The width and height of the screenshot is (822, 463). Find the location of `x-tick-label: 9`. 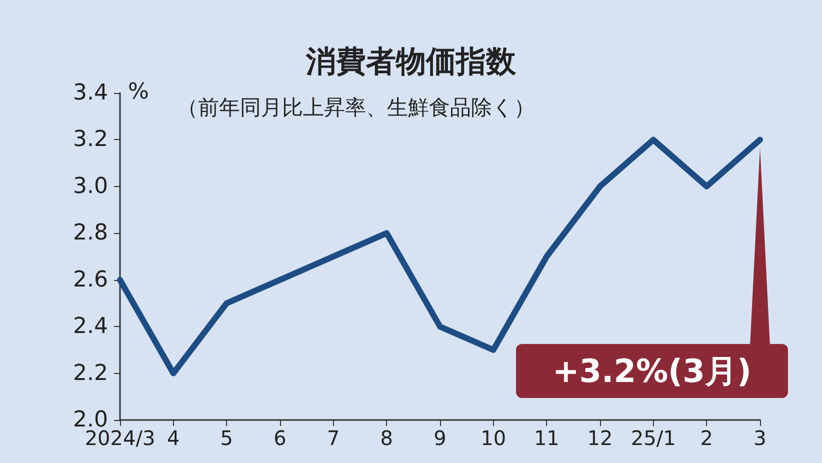

x-tick-label: 9 is located at coordinates (440, 438).